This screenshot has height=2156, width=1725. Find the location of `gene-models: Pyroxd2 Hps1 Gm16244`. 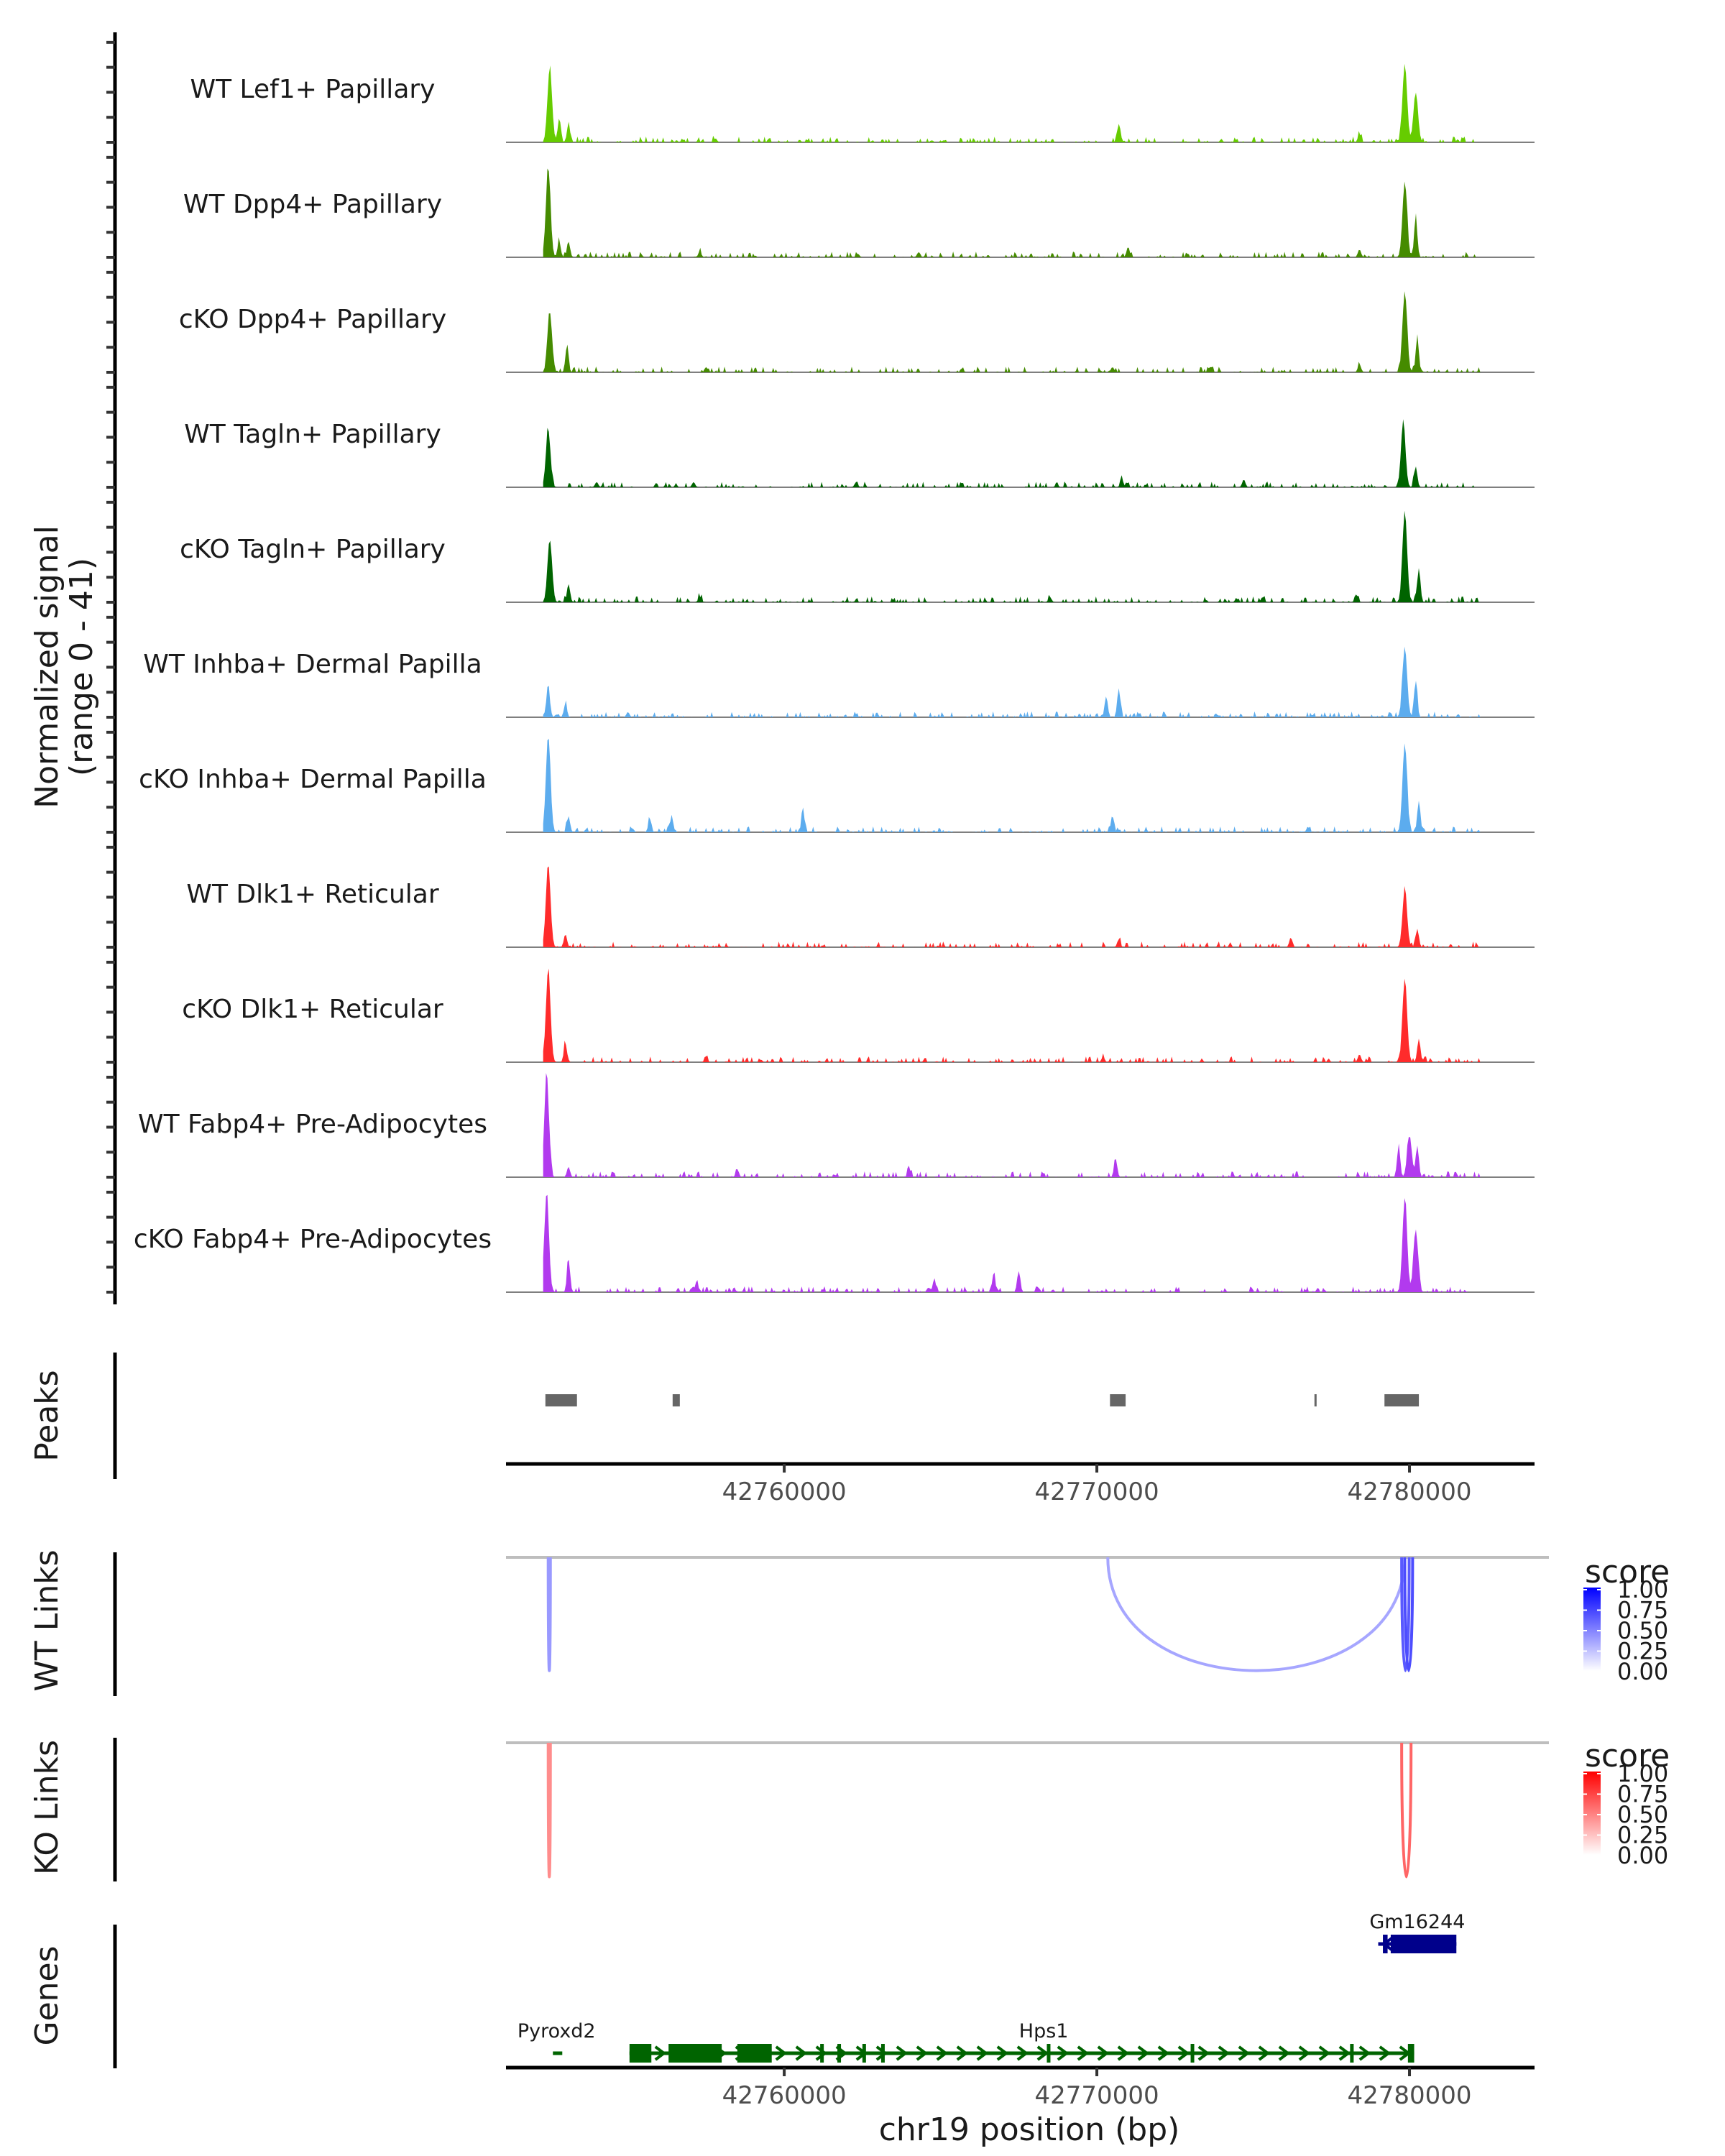

gene-models: Pyroxd2 Hps1 Gm16244 is located at coordinates (991, 1987).